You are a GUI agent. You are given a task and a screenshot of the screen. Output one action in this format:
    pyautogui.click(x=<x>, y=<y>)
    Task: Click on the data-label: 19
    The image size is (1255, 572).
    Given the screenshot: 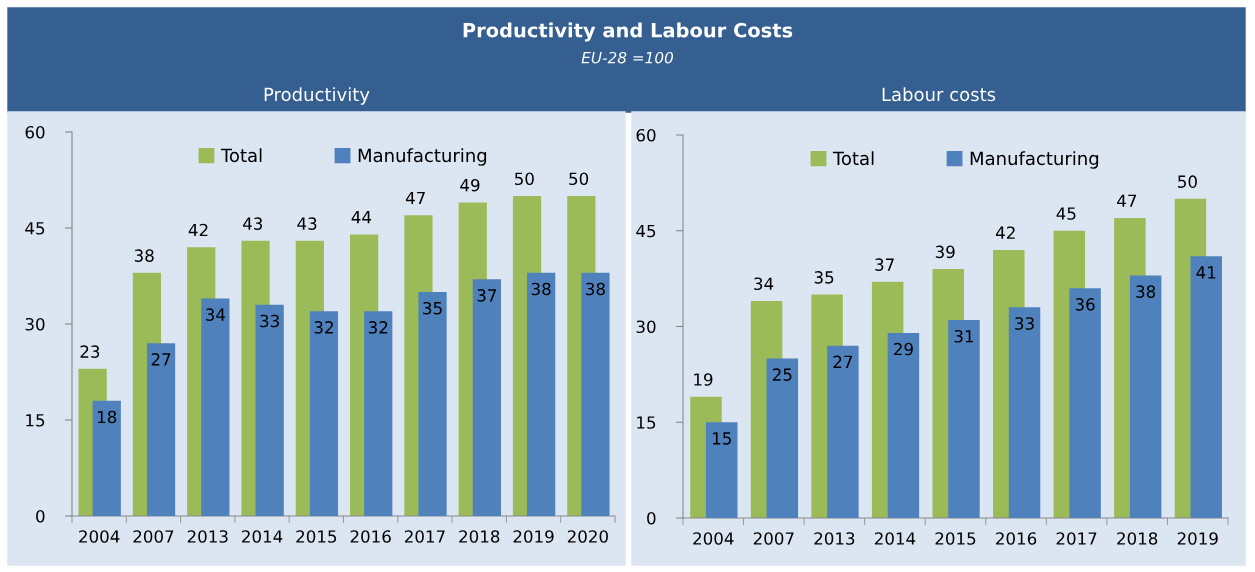 What is the action you would take?
    pyautogui.click(x=703, y=379)
    